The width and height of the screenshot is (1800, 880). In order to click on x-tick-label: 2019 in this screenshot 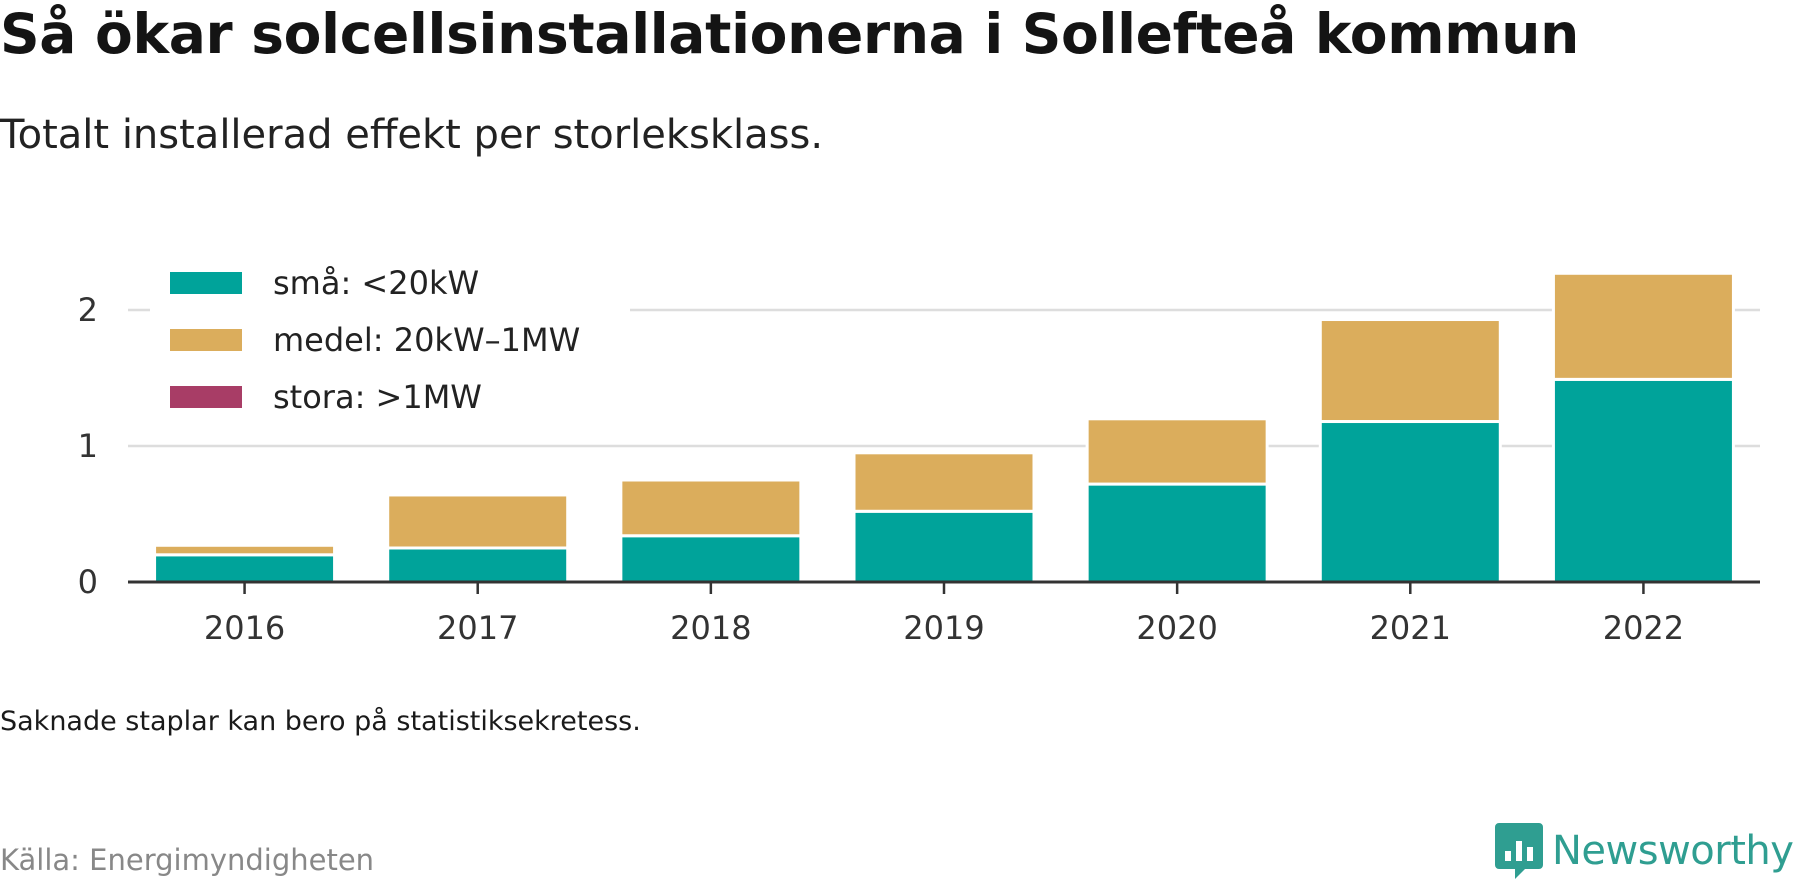, I will do `click(943, 628)`.